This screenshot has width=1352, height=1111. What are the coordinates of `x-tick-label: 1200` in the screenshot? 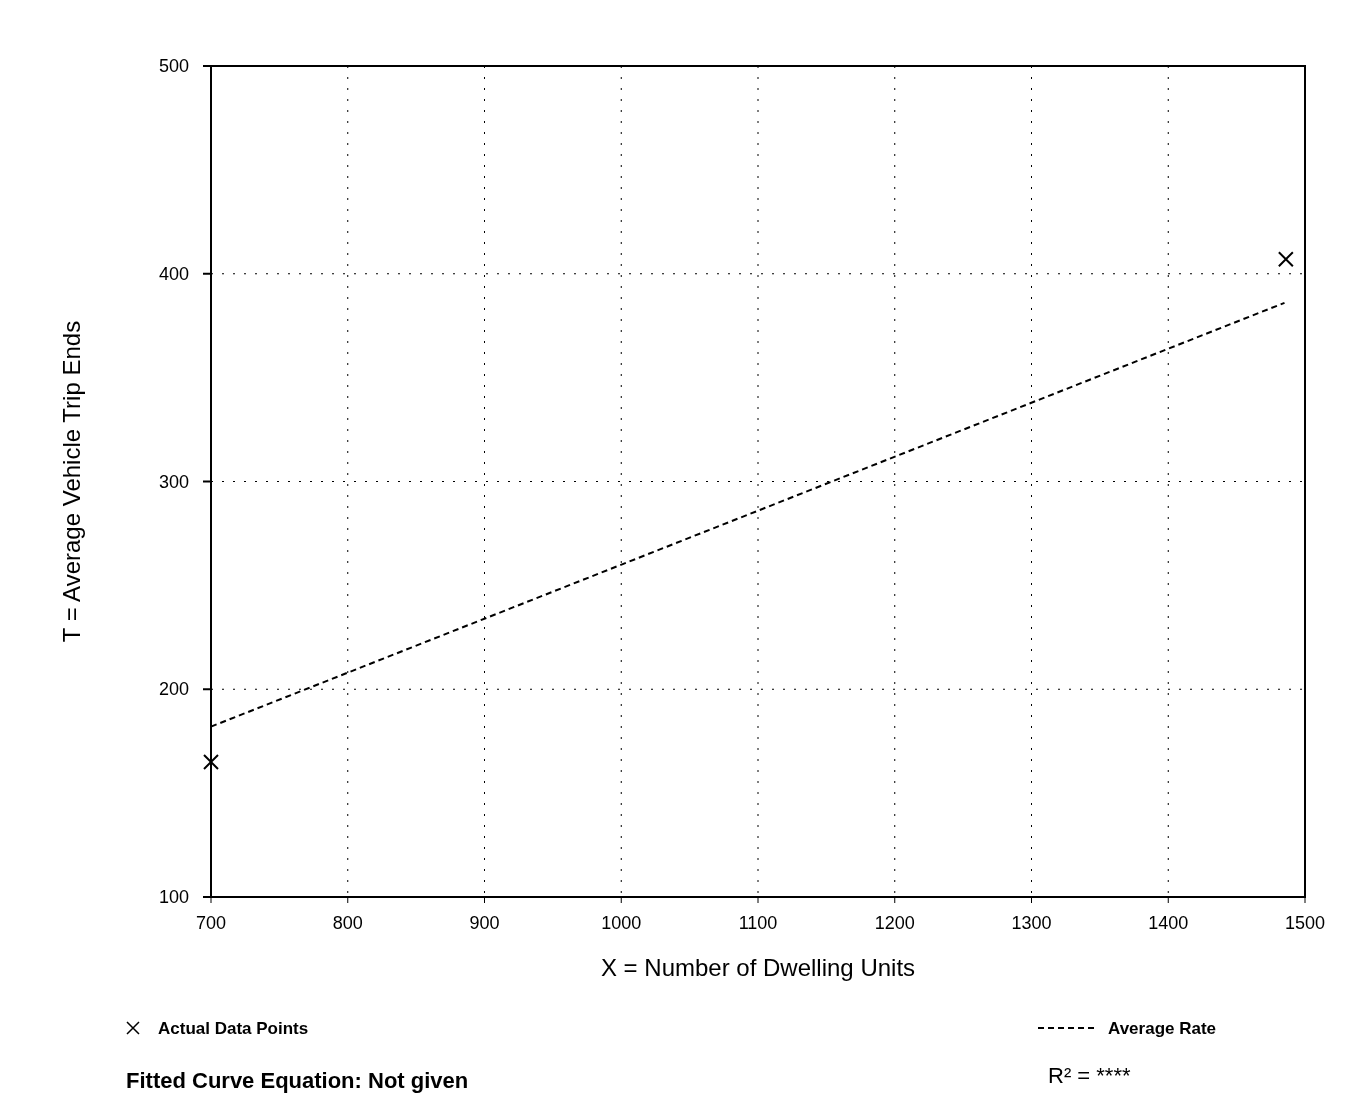 It's located at (894, 923).